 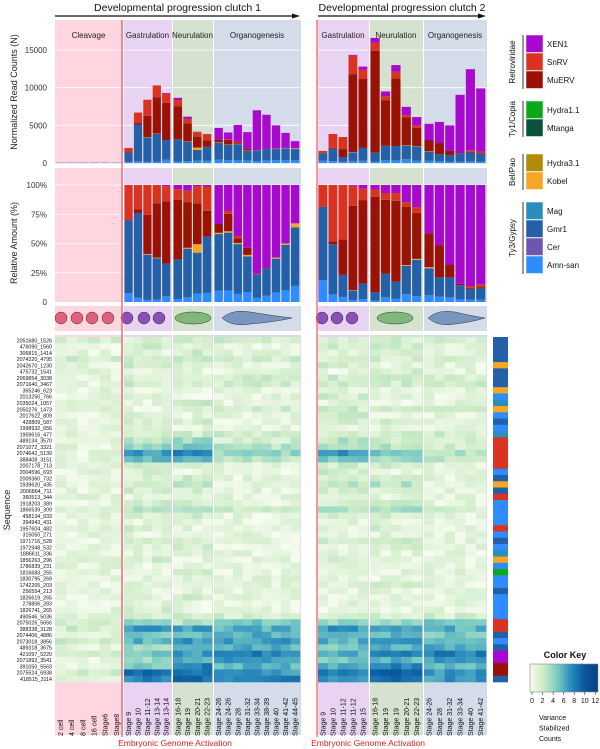 I want to click on x-tick-label: Stage 28, so click(x=238, y=722).